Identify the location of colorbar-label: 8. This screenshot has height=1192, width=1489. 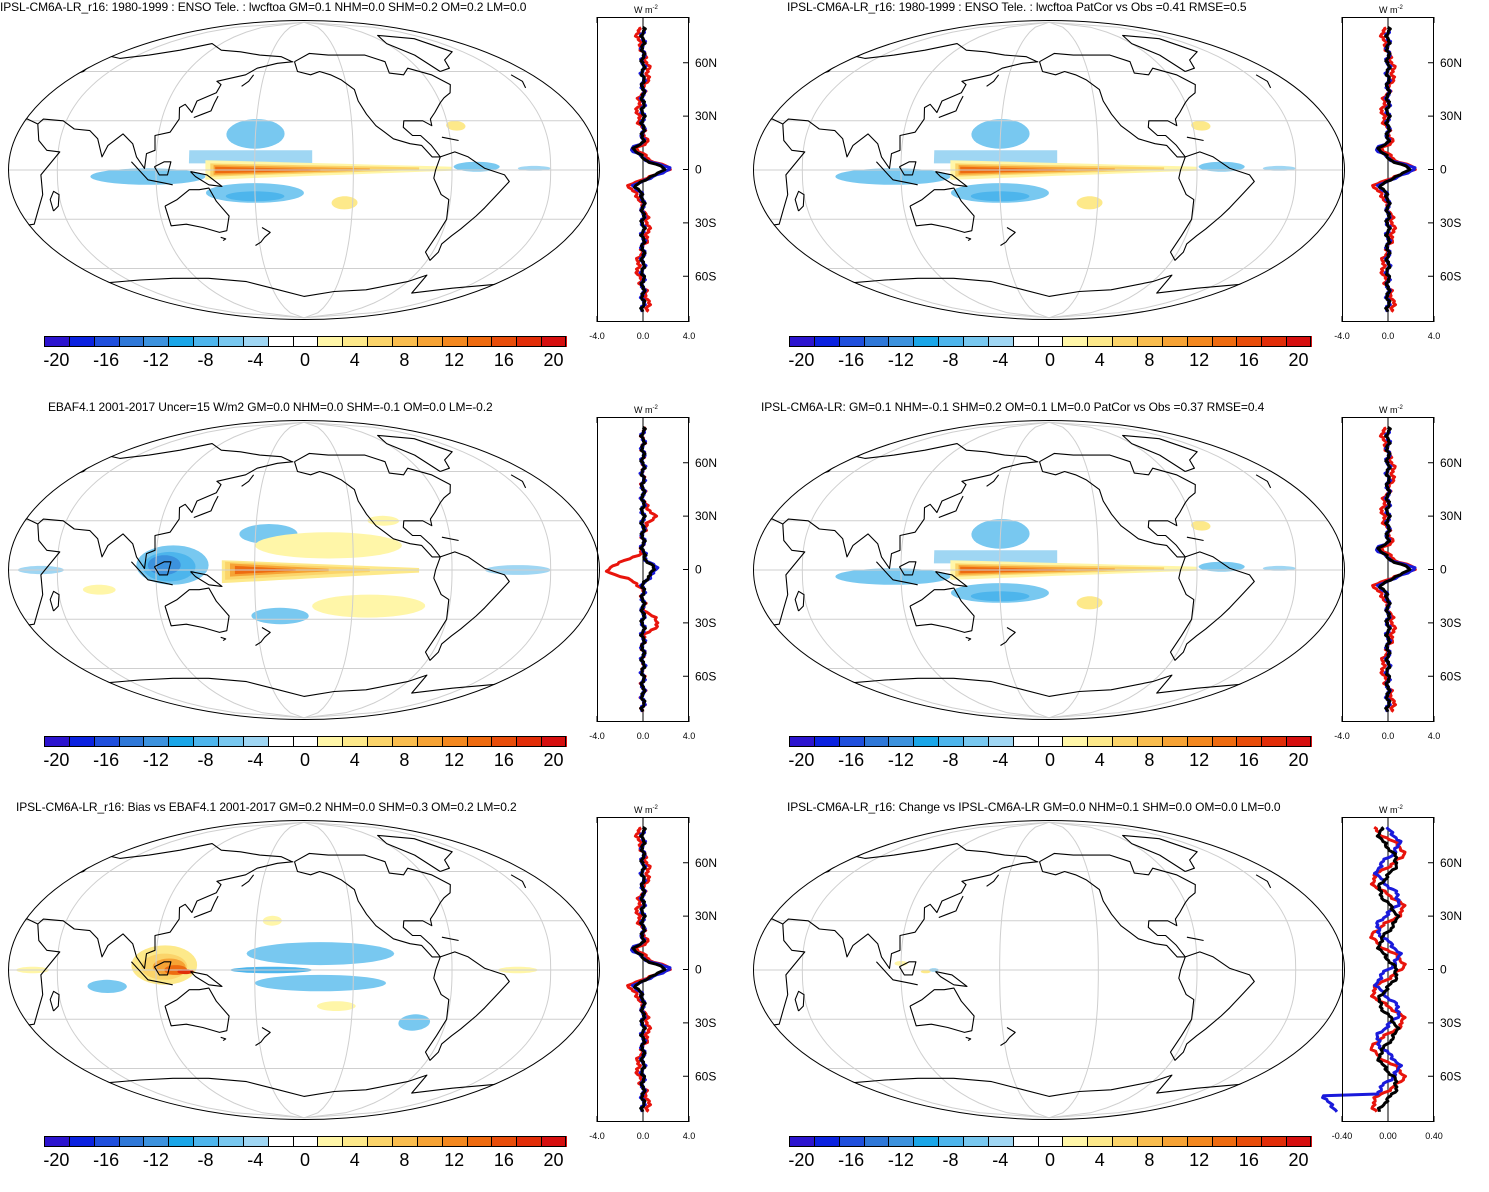
(404, 1160).